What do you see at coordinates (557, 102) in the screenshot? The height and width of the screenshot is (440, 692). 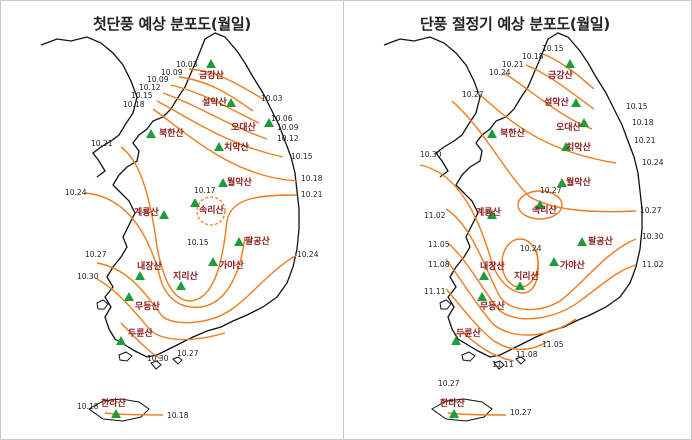 I see `mountain-label: 설악산` at bounding box center [557, 102].